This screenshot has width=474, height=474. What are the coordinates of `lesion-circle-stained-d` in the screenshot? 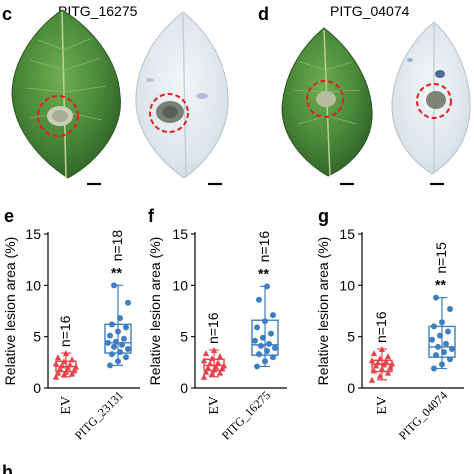 It's located at (434, 101).